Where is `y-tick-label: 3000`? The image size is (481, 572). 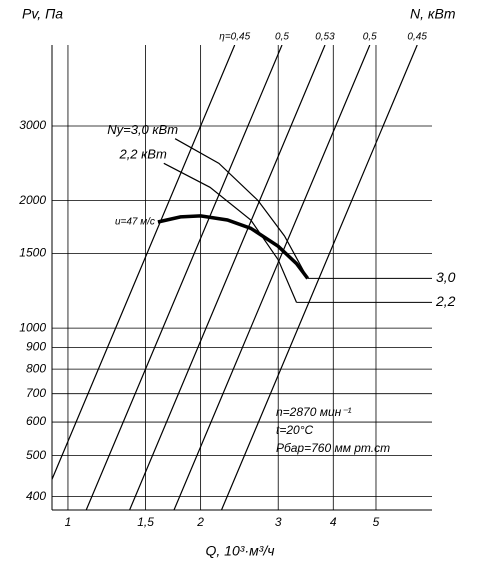 y-tick-label: 3000 is located at coordinates (32, 125).